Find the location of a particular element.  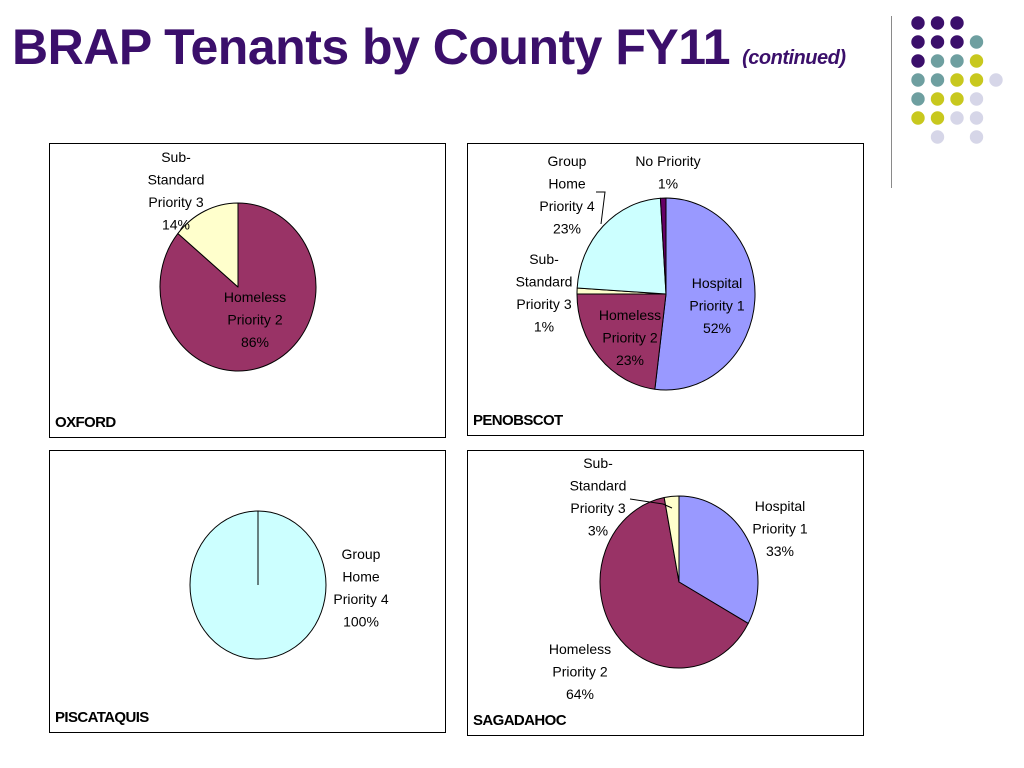

county-label-oxford: OXFORD is located at coordinates (85, 422).